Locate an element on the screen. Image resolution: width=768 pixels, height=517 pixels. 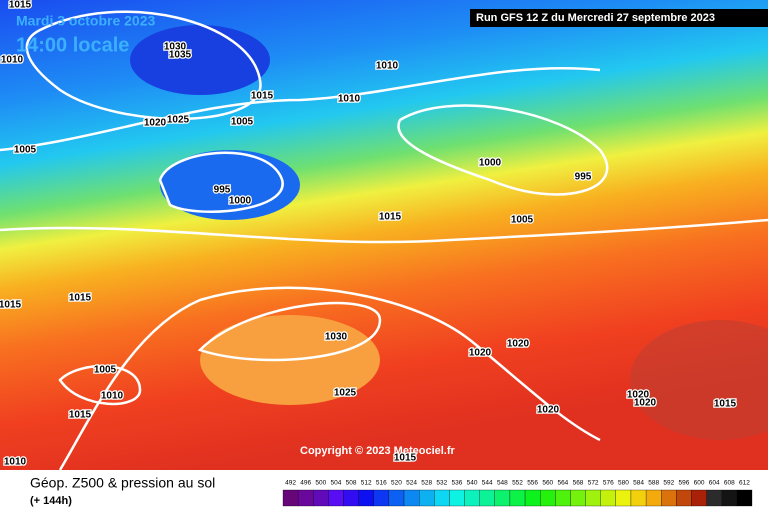
scale-label: 540 is located at coordinates (472, 483).